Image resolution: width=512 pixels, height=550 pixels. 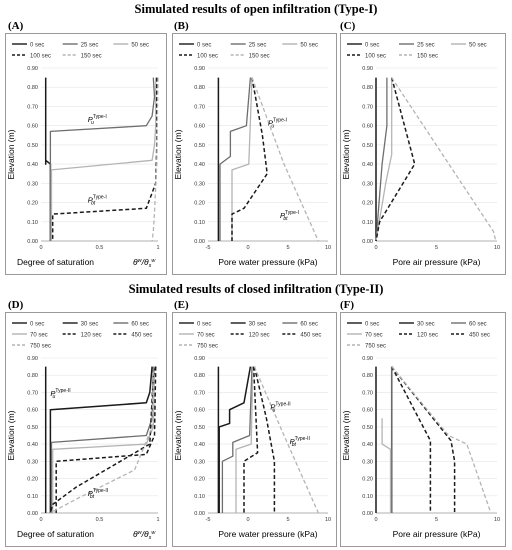 What do you see at coordinates (247, 520) in the screenshot?
I see `xtick-label-E-1: 0` at bounding box center [247, 520].